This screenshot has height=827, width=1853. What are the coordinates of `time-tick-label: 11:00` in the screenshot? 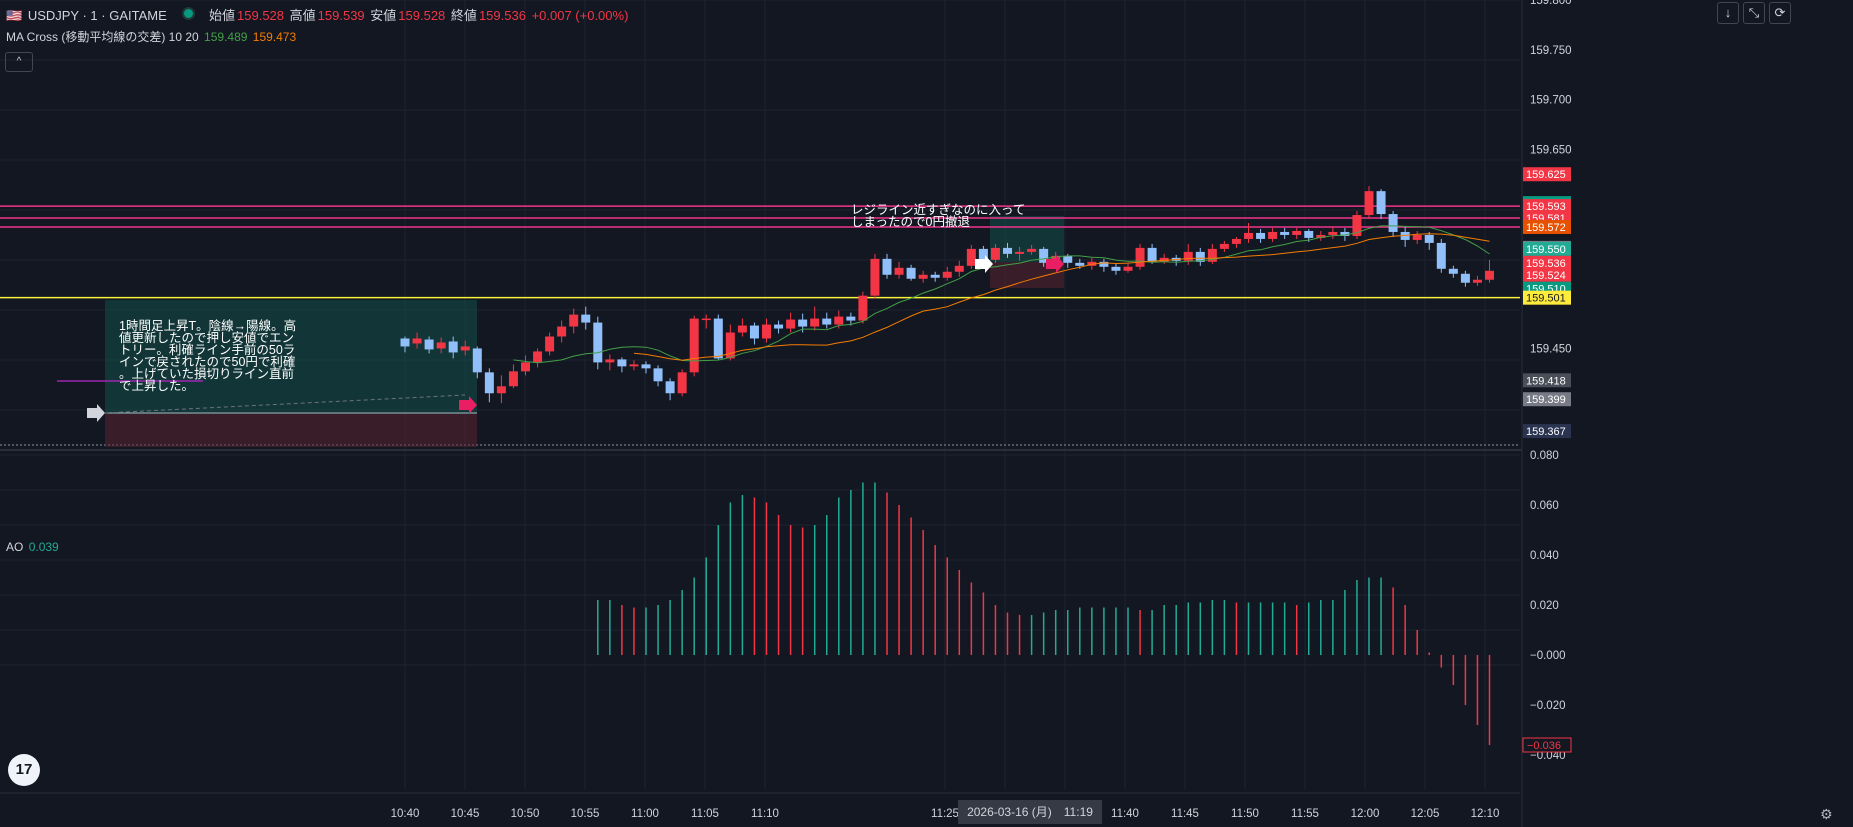 It's located at (645, 814).